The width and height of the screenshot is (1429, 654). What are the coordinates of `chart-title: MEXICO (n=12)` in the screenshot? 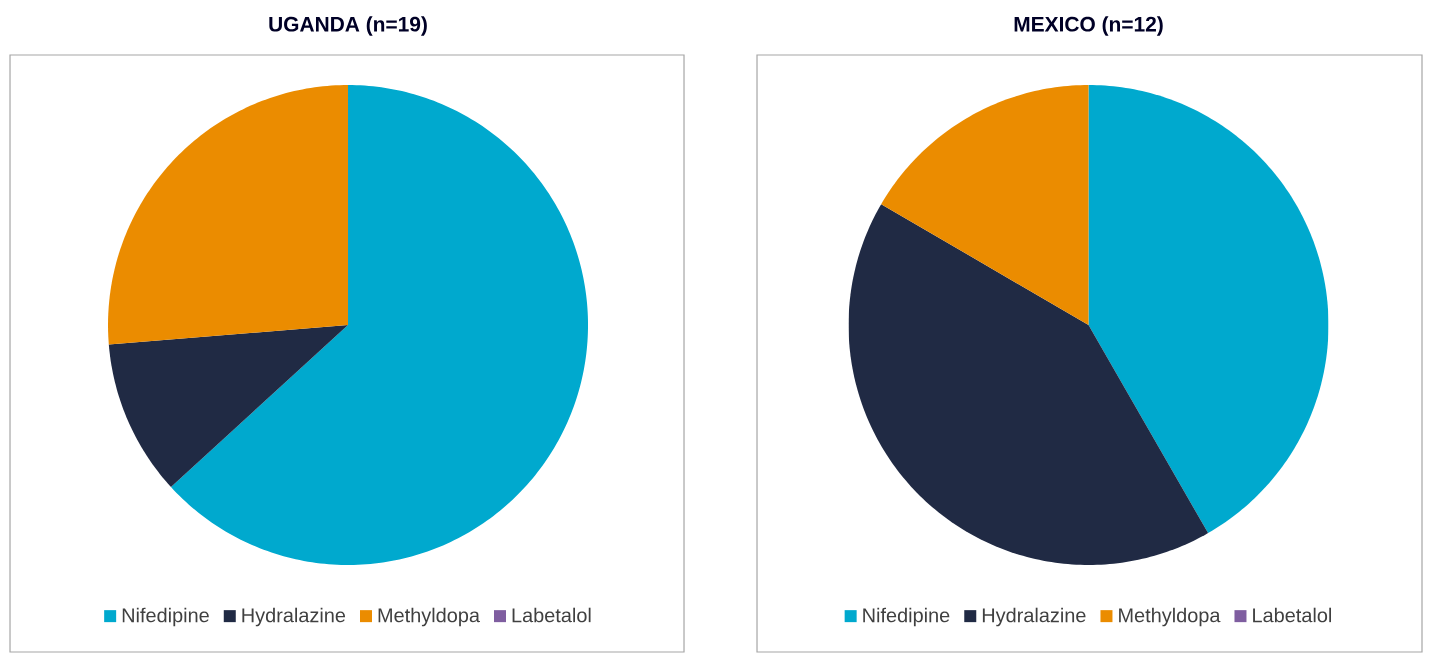 It's located at (1088, 26).